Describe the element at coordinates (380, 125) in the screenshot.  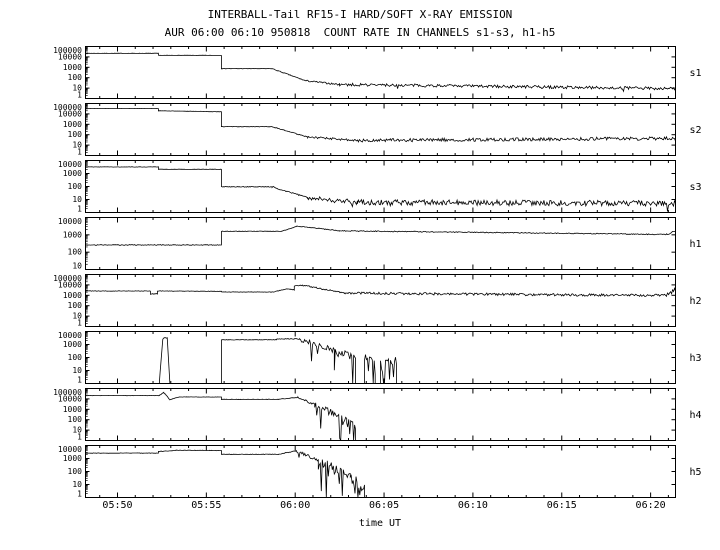
I see `trace-s2` at that location.